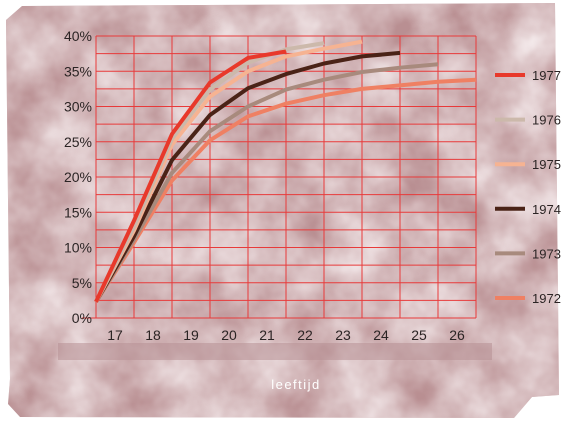 The height and width of the screenshot is (423, 569). Describe the element at coordinates (78, 71) in the screenshot. I see `y-tick-label: 35%` at that location.